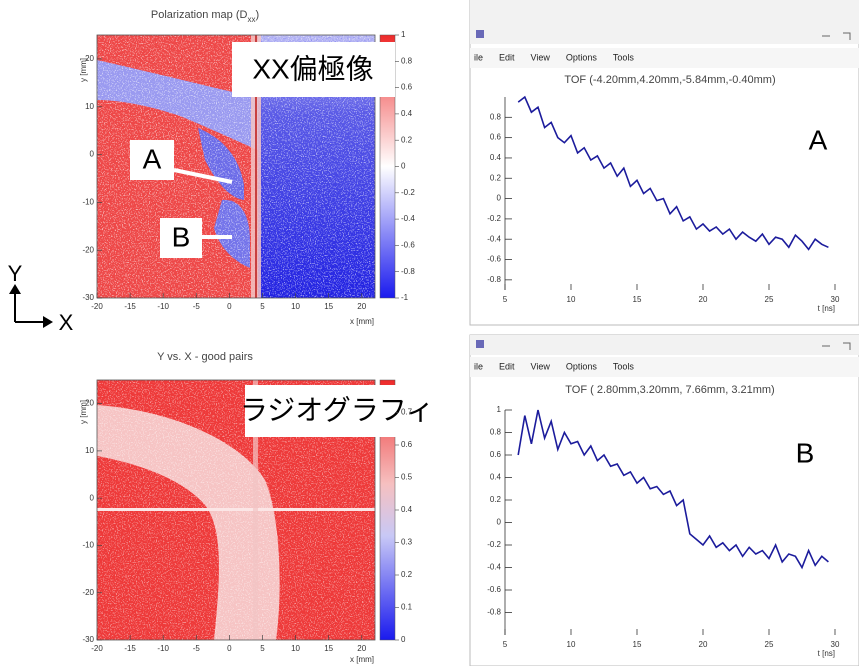 Image resolution: width=859 pixels, height=666 pixels. I want to click on colorbar-tick-label: 0.5, so click(407, 477).